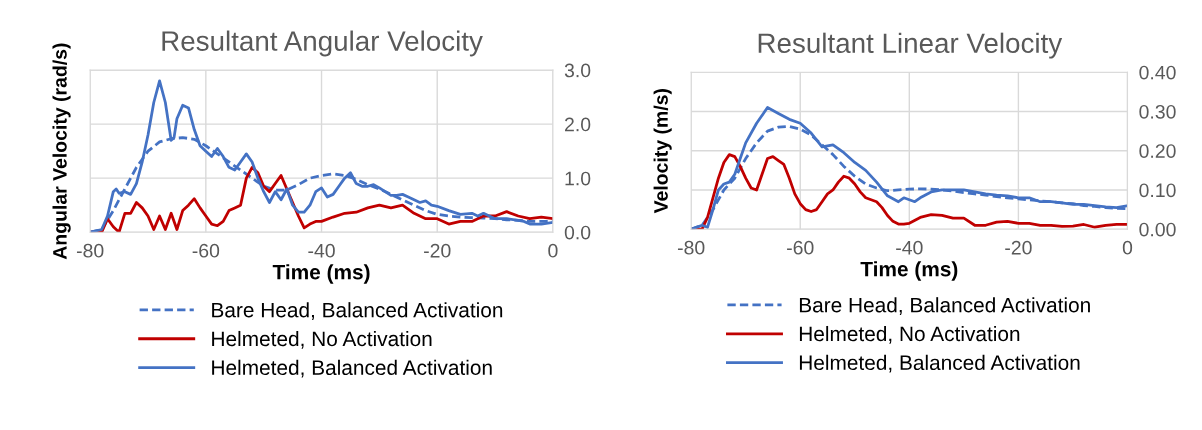  Describe the element at coordinates (322, 43) in the screenshot. I see `chart-title: Resultant Angular Velocity` at that location.